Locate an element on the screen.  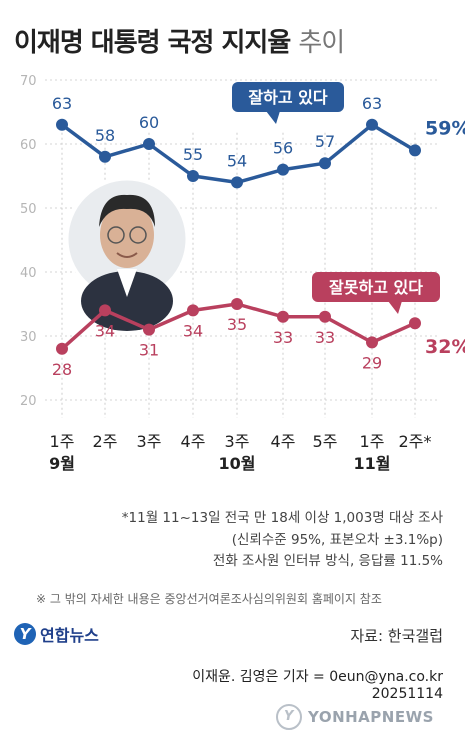
portrait-glasses-right is located at coordinates (138, 235).